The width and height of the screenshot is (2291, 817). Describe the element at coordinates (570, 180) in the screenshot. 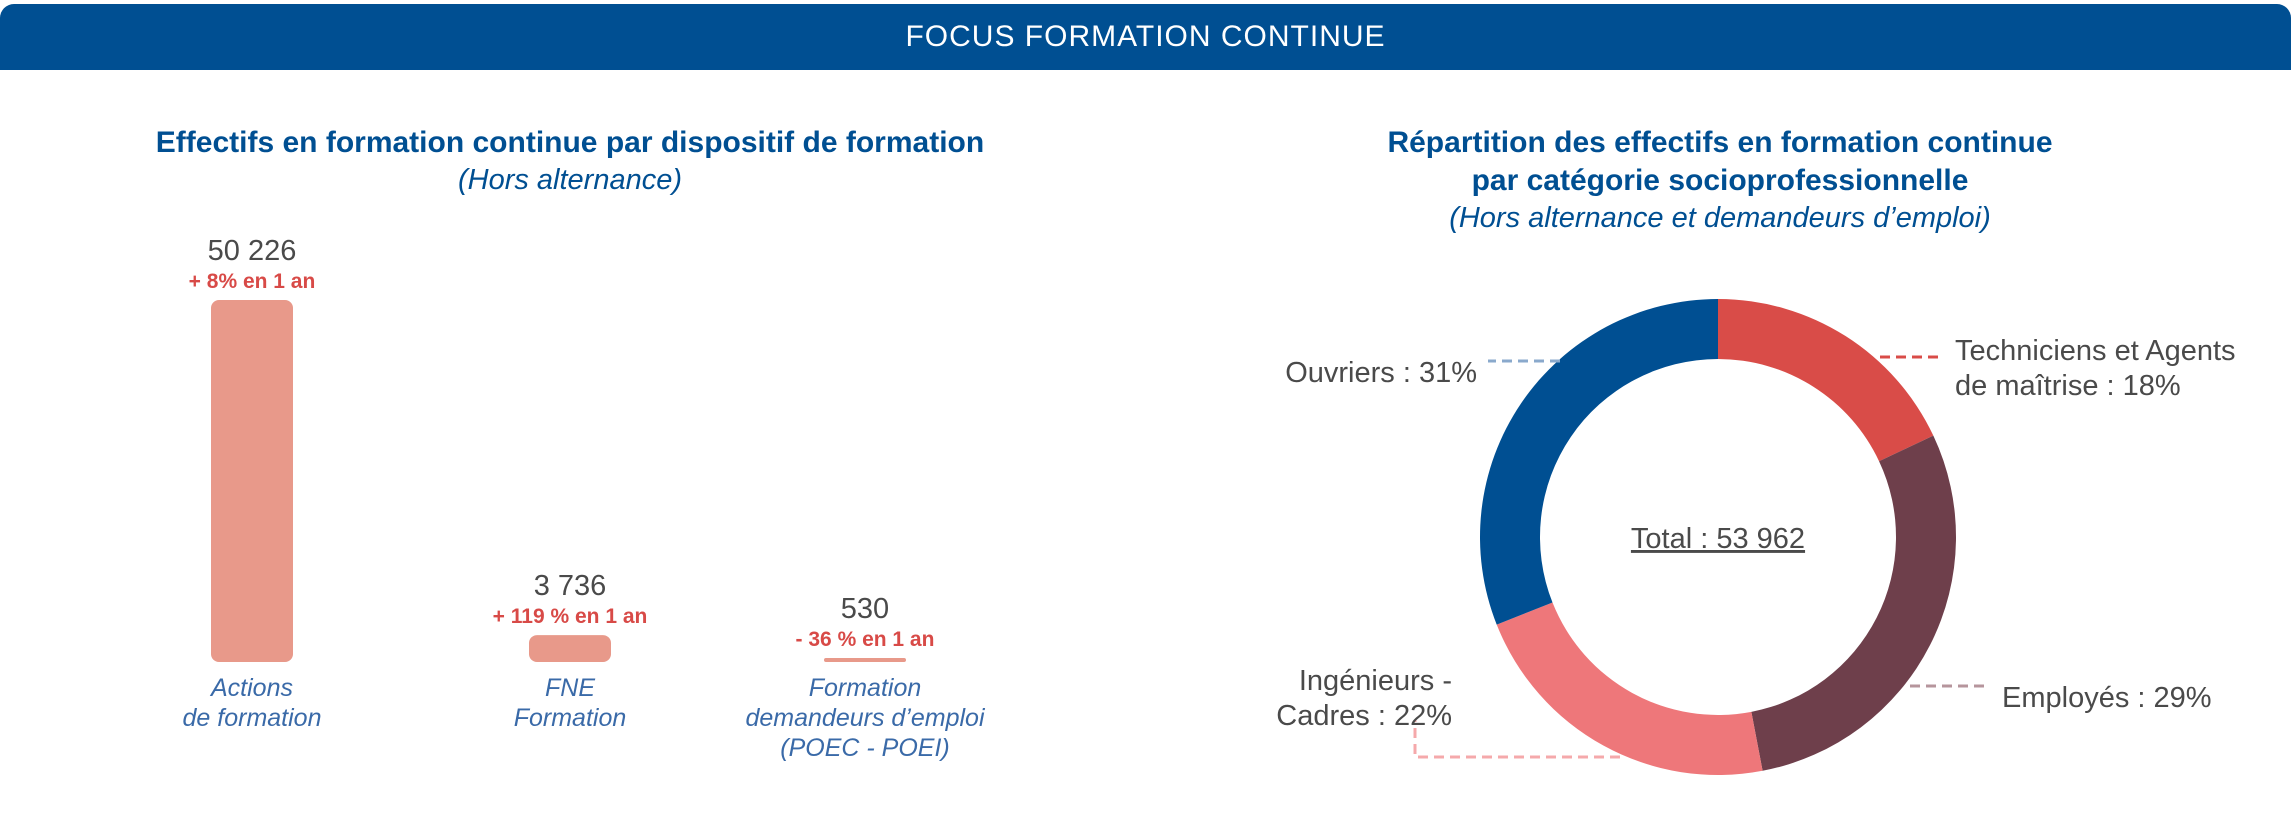

I see `bar-chart-subtitle: (Hors alternance)` at that location.